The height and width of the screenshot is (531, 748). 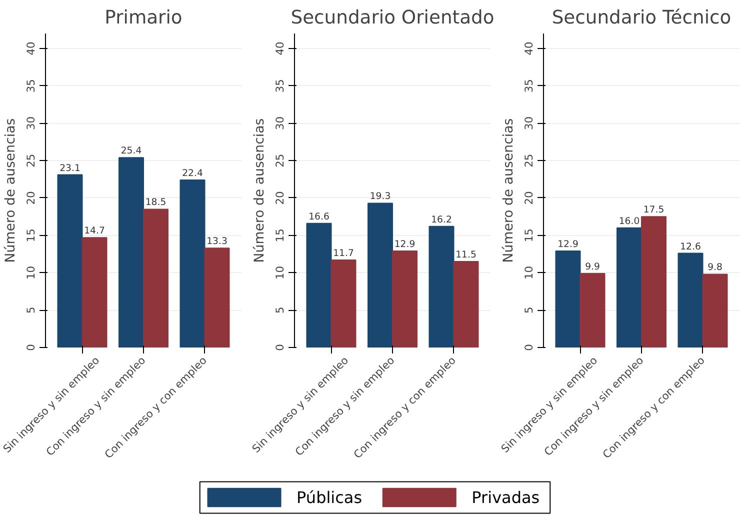 I want to click on data-label: 9.9, so click(x=592, y=266).